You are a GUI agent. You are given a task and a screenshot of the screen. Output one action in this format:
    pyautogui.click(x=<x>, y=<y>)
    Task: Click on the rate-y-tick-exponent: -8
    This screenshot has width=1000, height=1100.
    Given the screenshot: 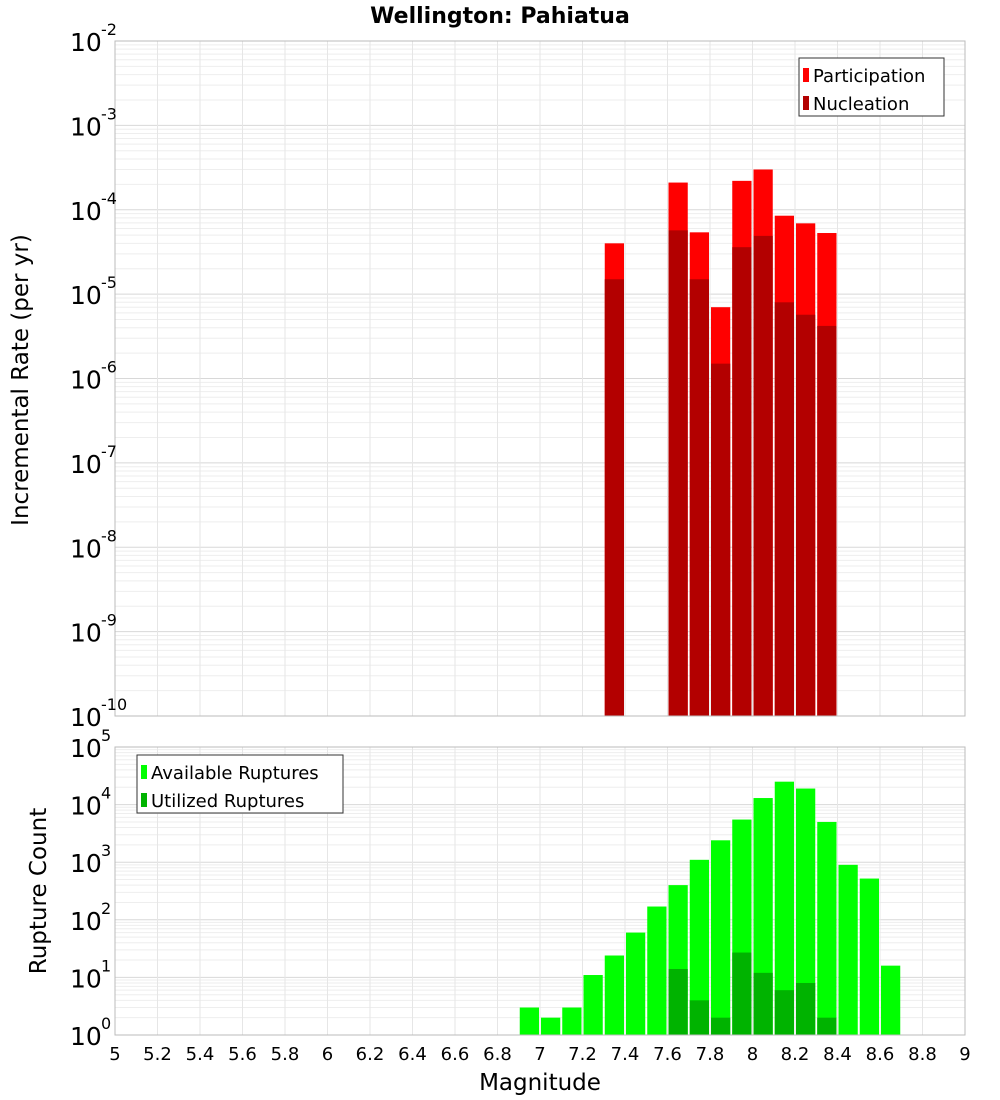 What is the action you would take?
    pyautogui.click(x=109, y=535)
    